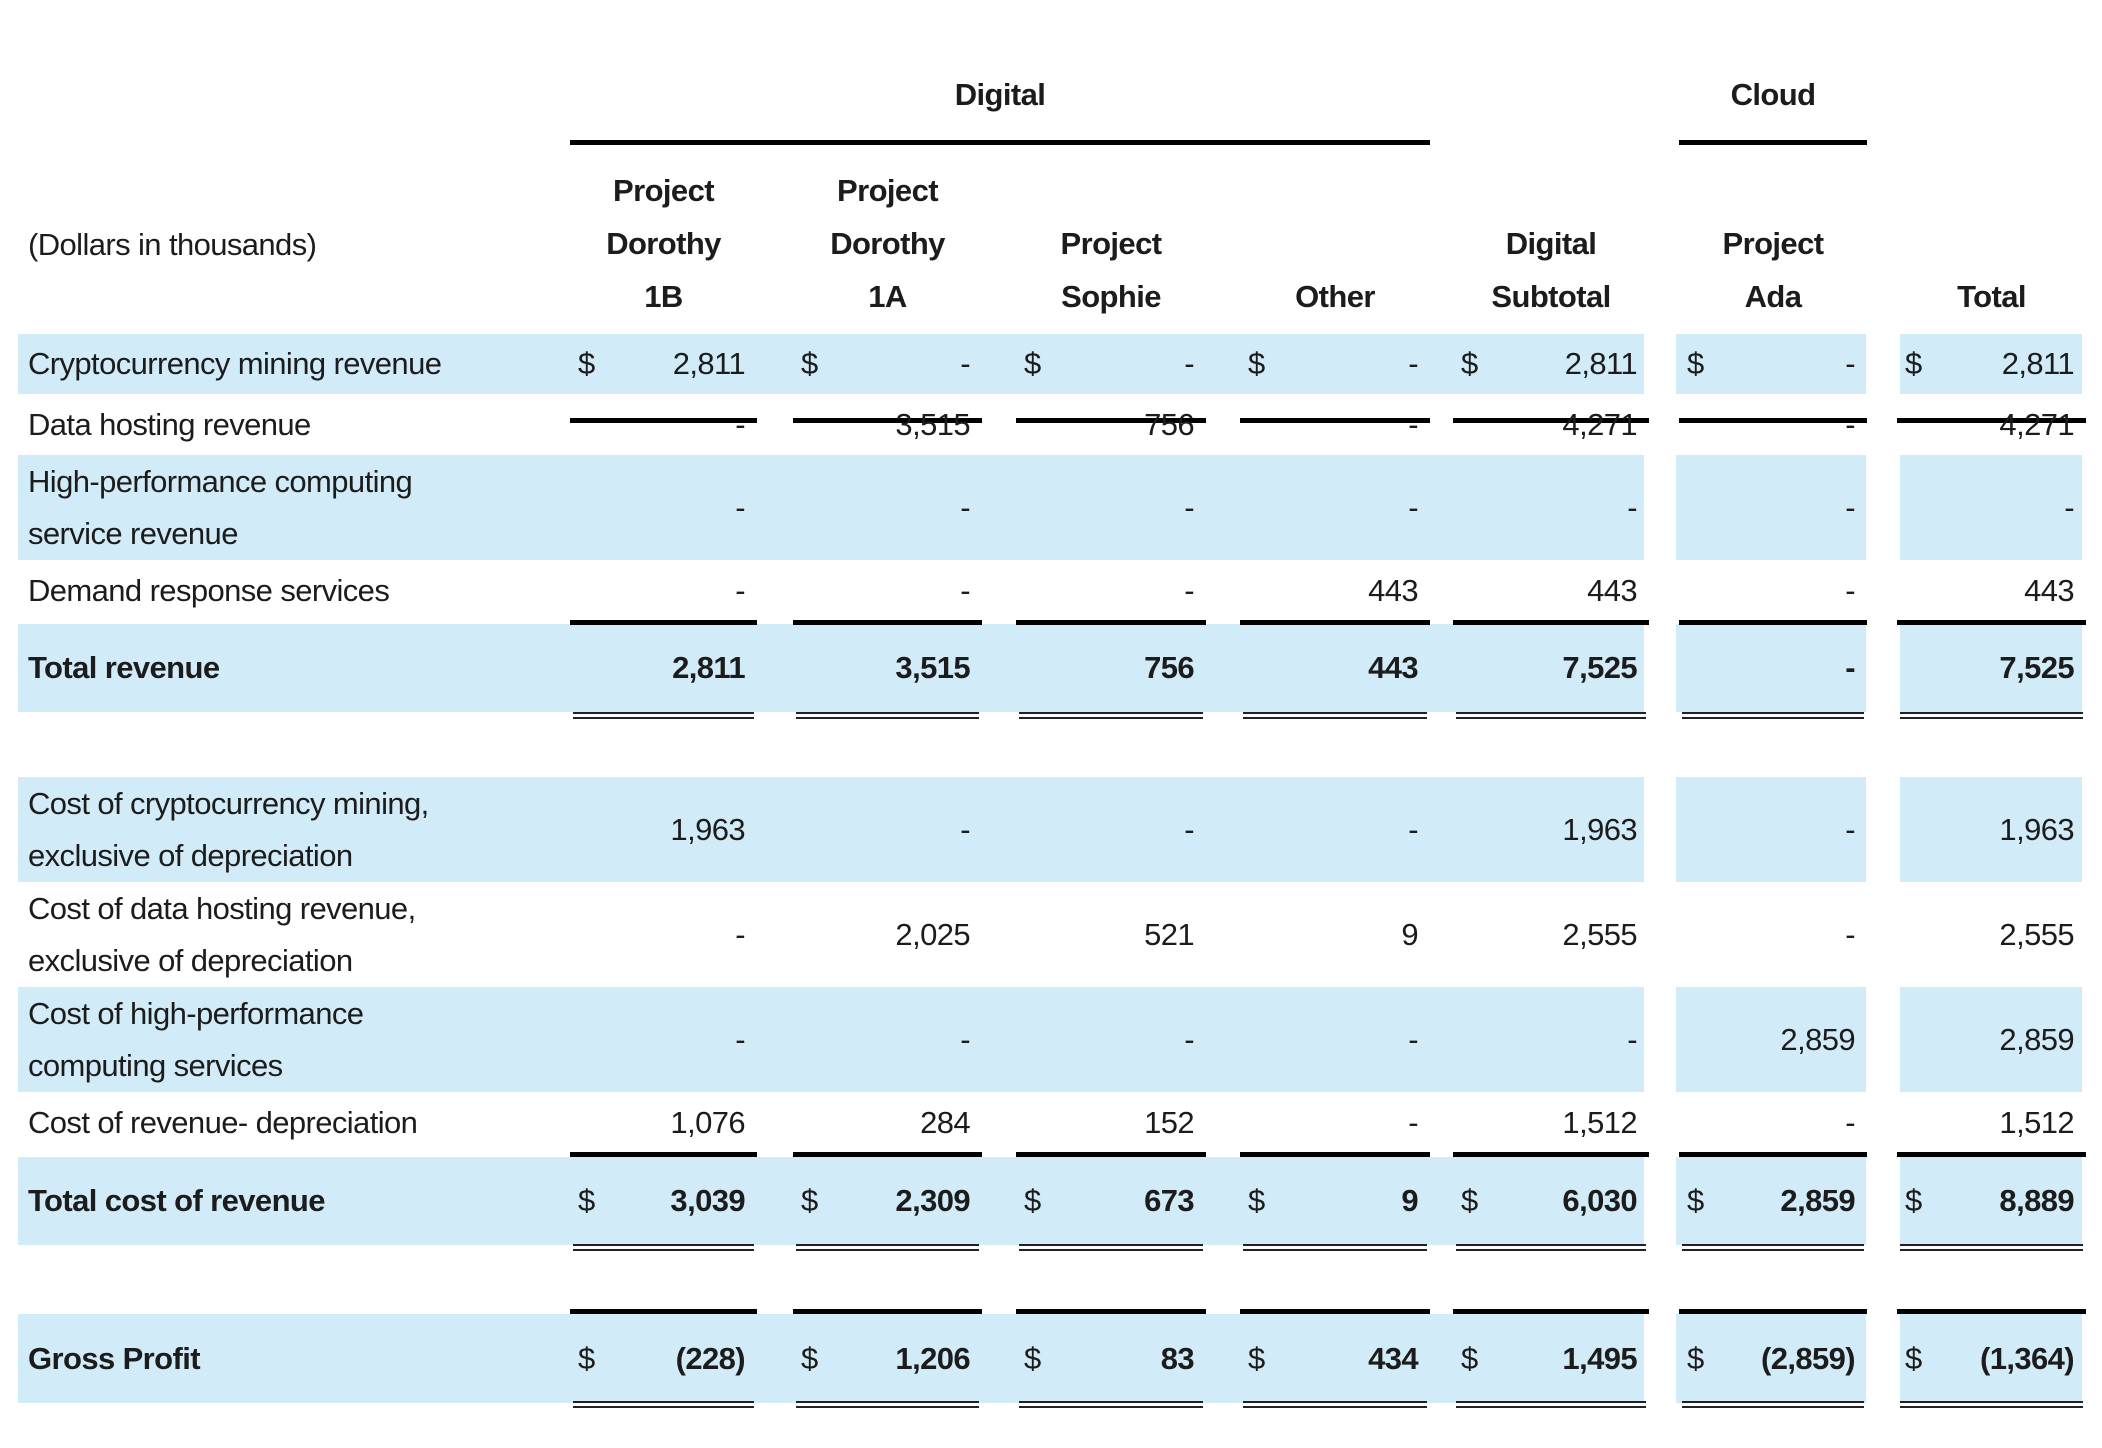 The width and height of the screenshot is (2102, 1448). Describe the element at coordinates (1109, 668) in the screenshot. I see `value-cell: 756` at that location.